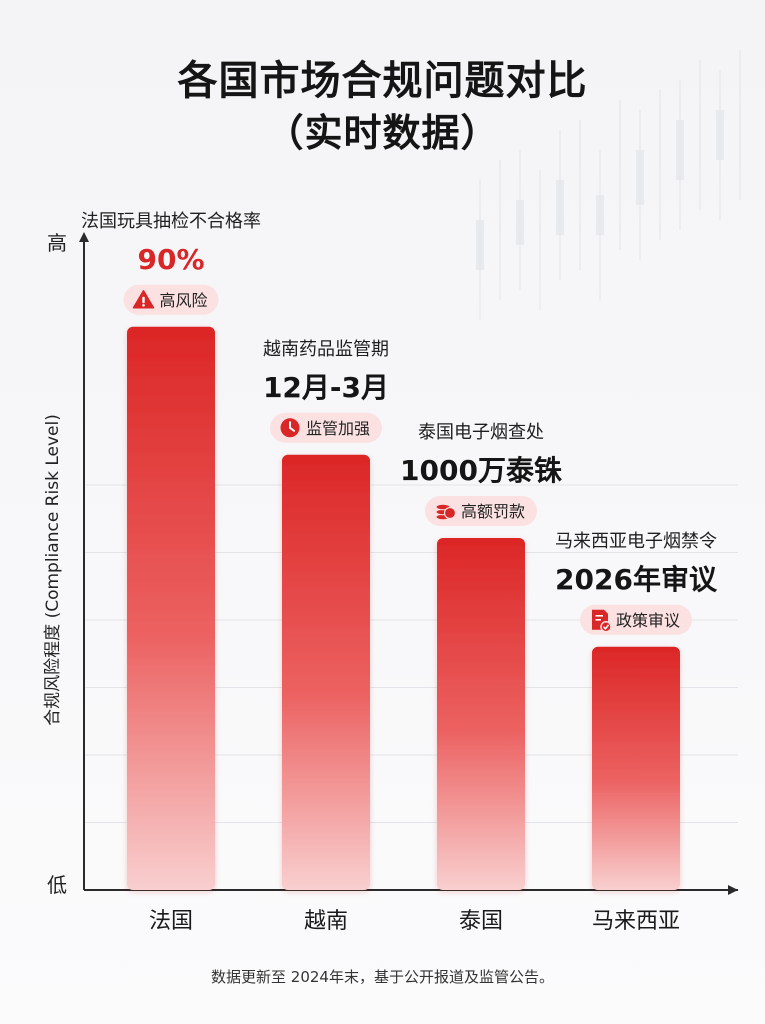  I want to click on y-tick-low: 低, so click(57, 885).